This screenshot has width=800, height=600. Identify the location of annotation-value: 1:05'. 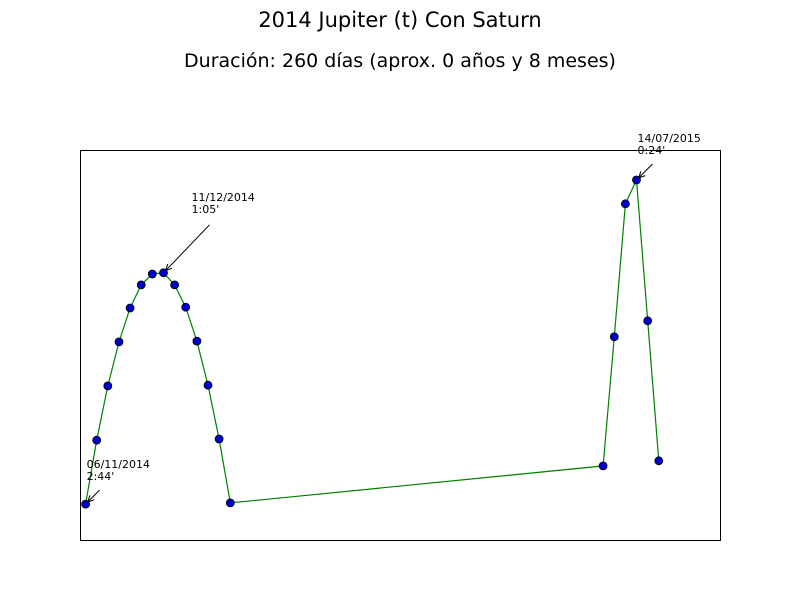
(206, 209).